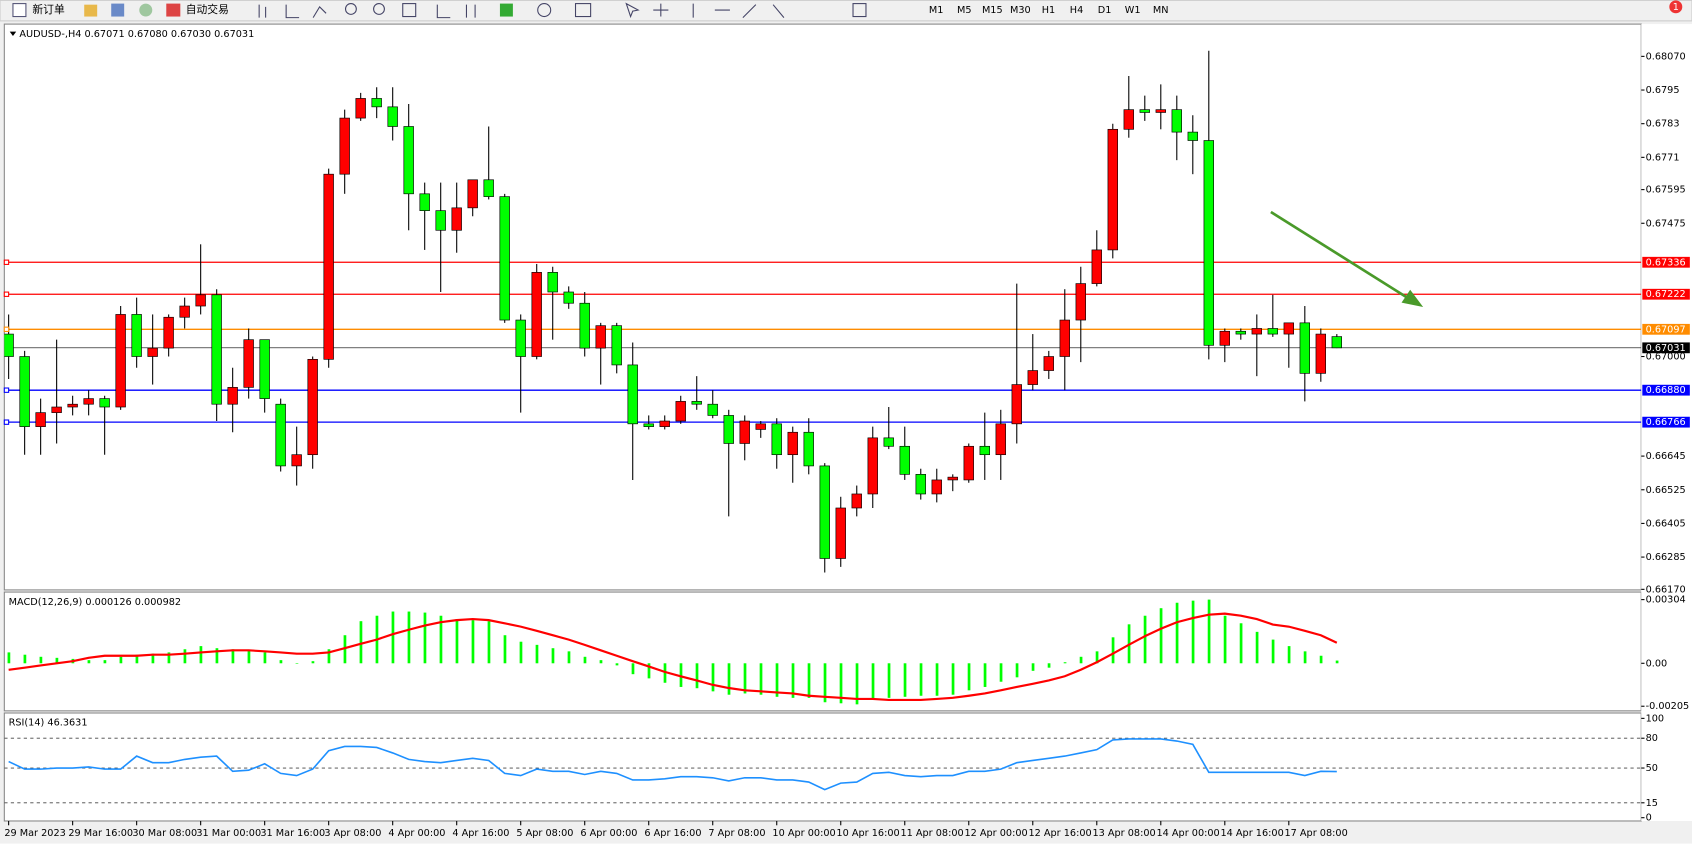 The height and width of the screenshot is (844, 1692). What do you see at coordinates (379, 9) in the screenshot?
I see `zoom-out` at bounding box center [379, 9].